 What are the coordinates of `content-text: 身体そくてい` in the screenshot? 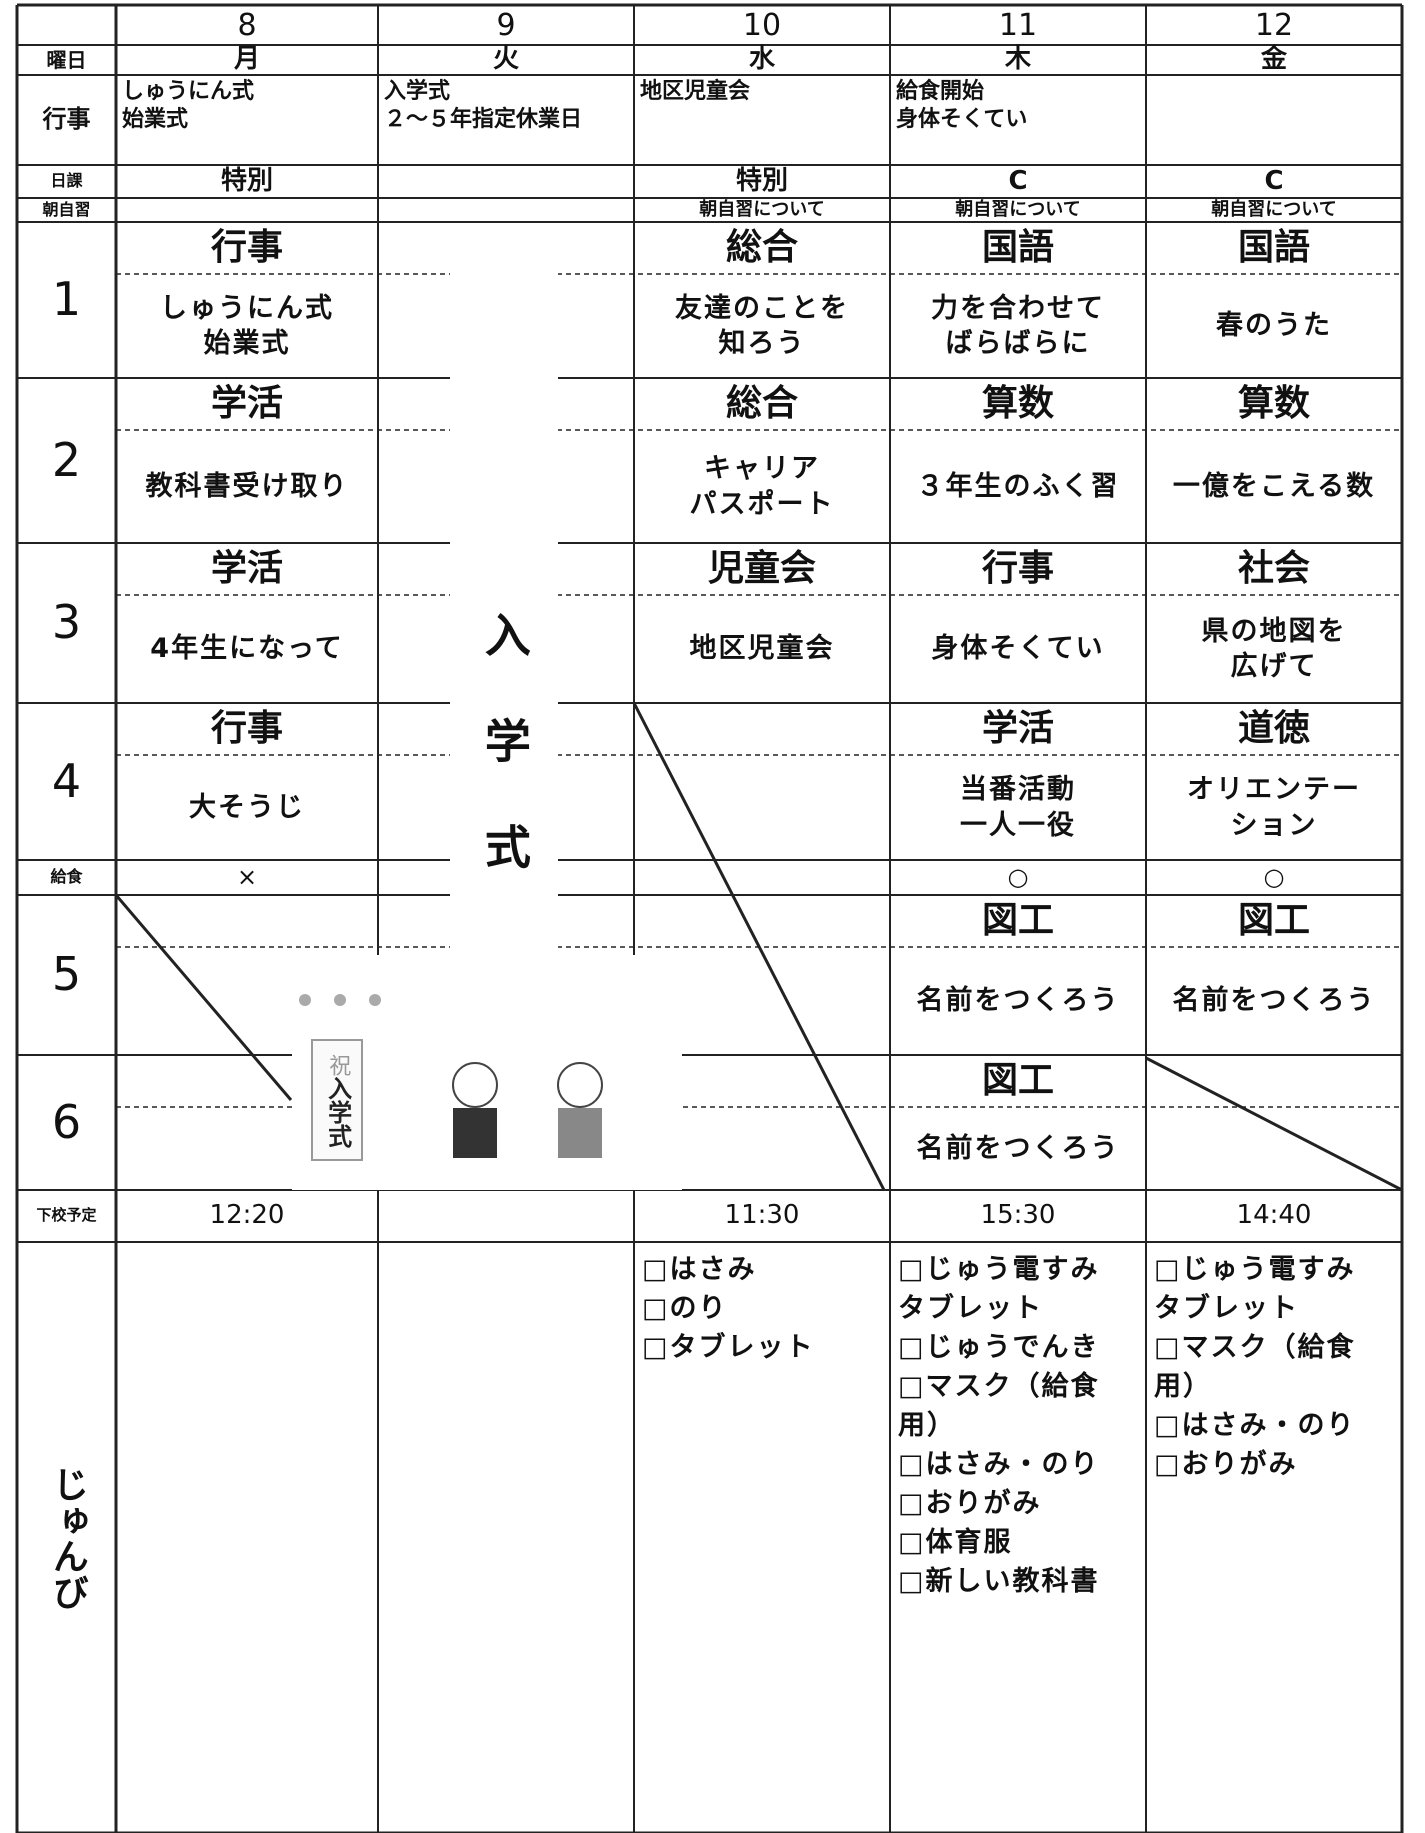 It's located at (1018, 649).